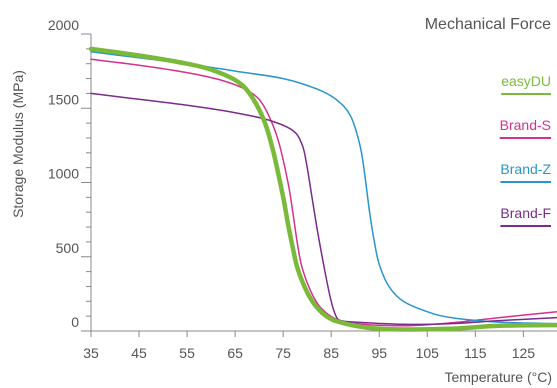 The width and height of the screenshot is (557, 388). What do you see at coordinates (63, 99) in the screenshot?
I see `y-tick-label: 1500` at bounding box center [63, 99].